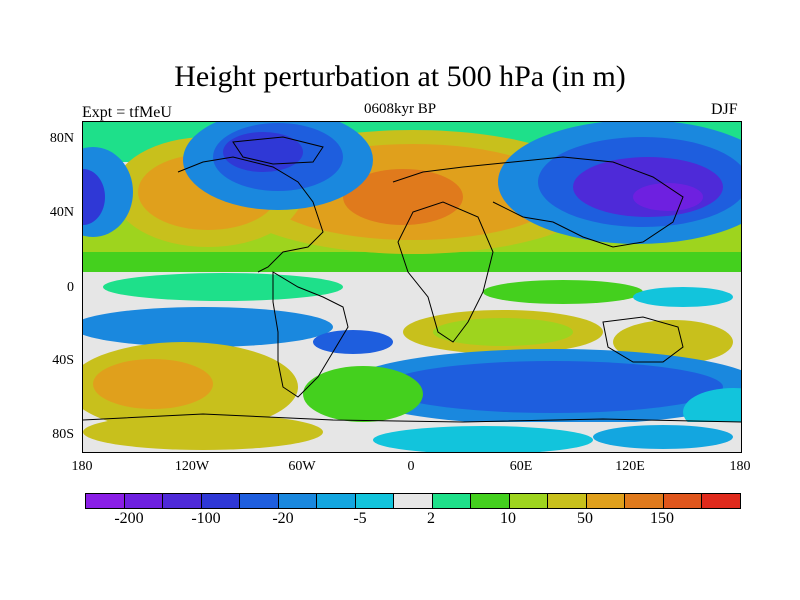  Describe the element at coordinates (668, 197) in the screenshot. I see `asia-low-center` at that location.